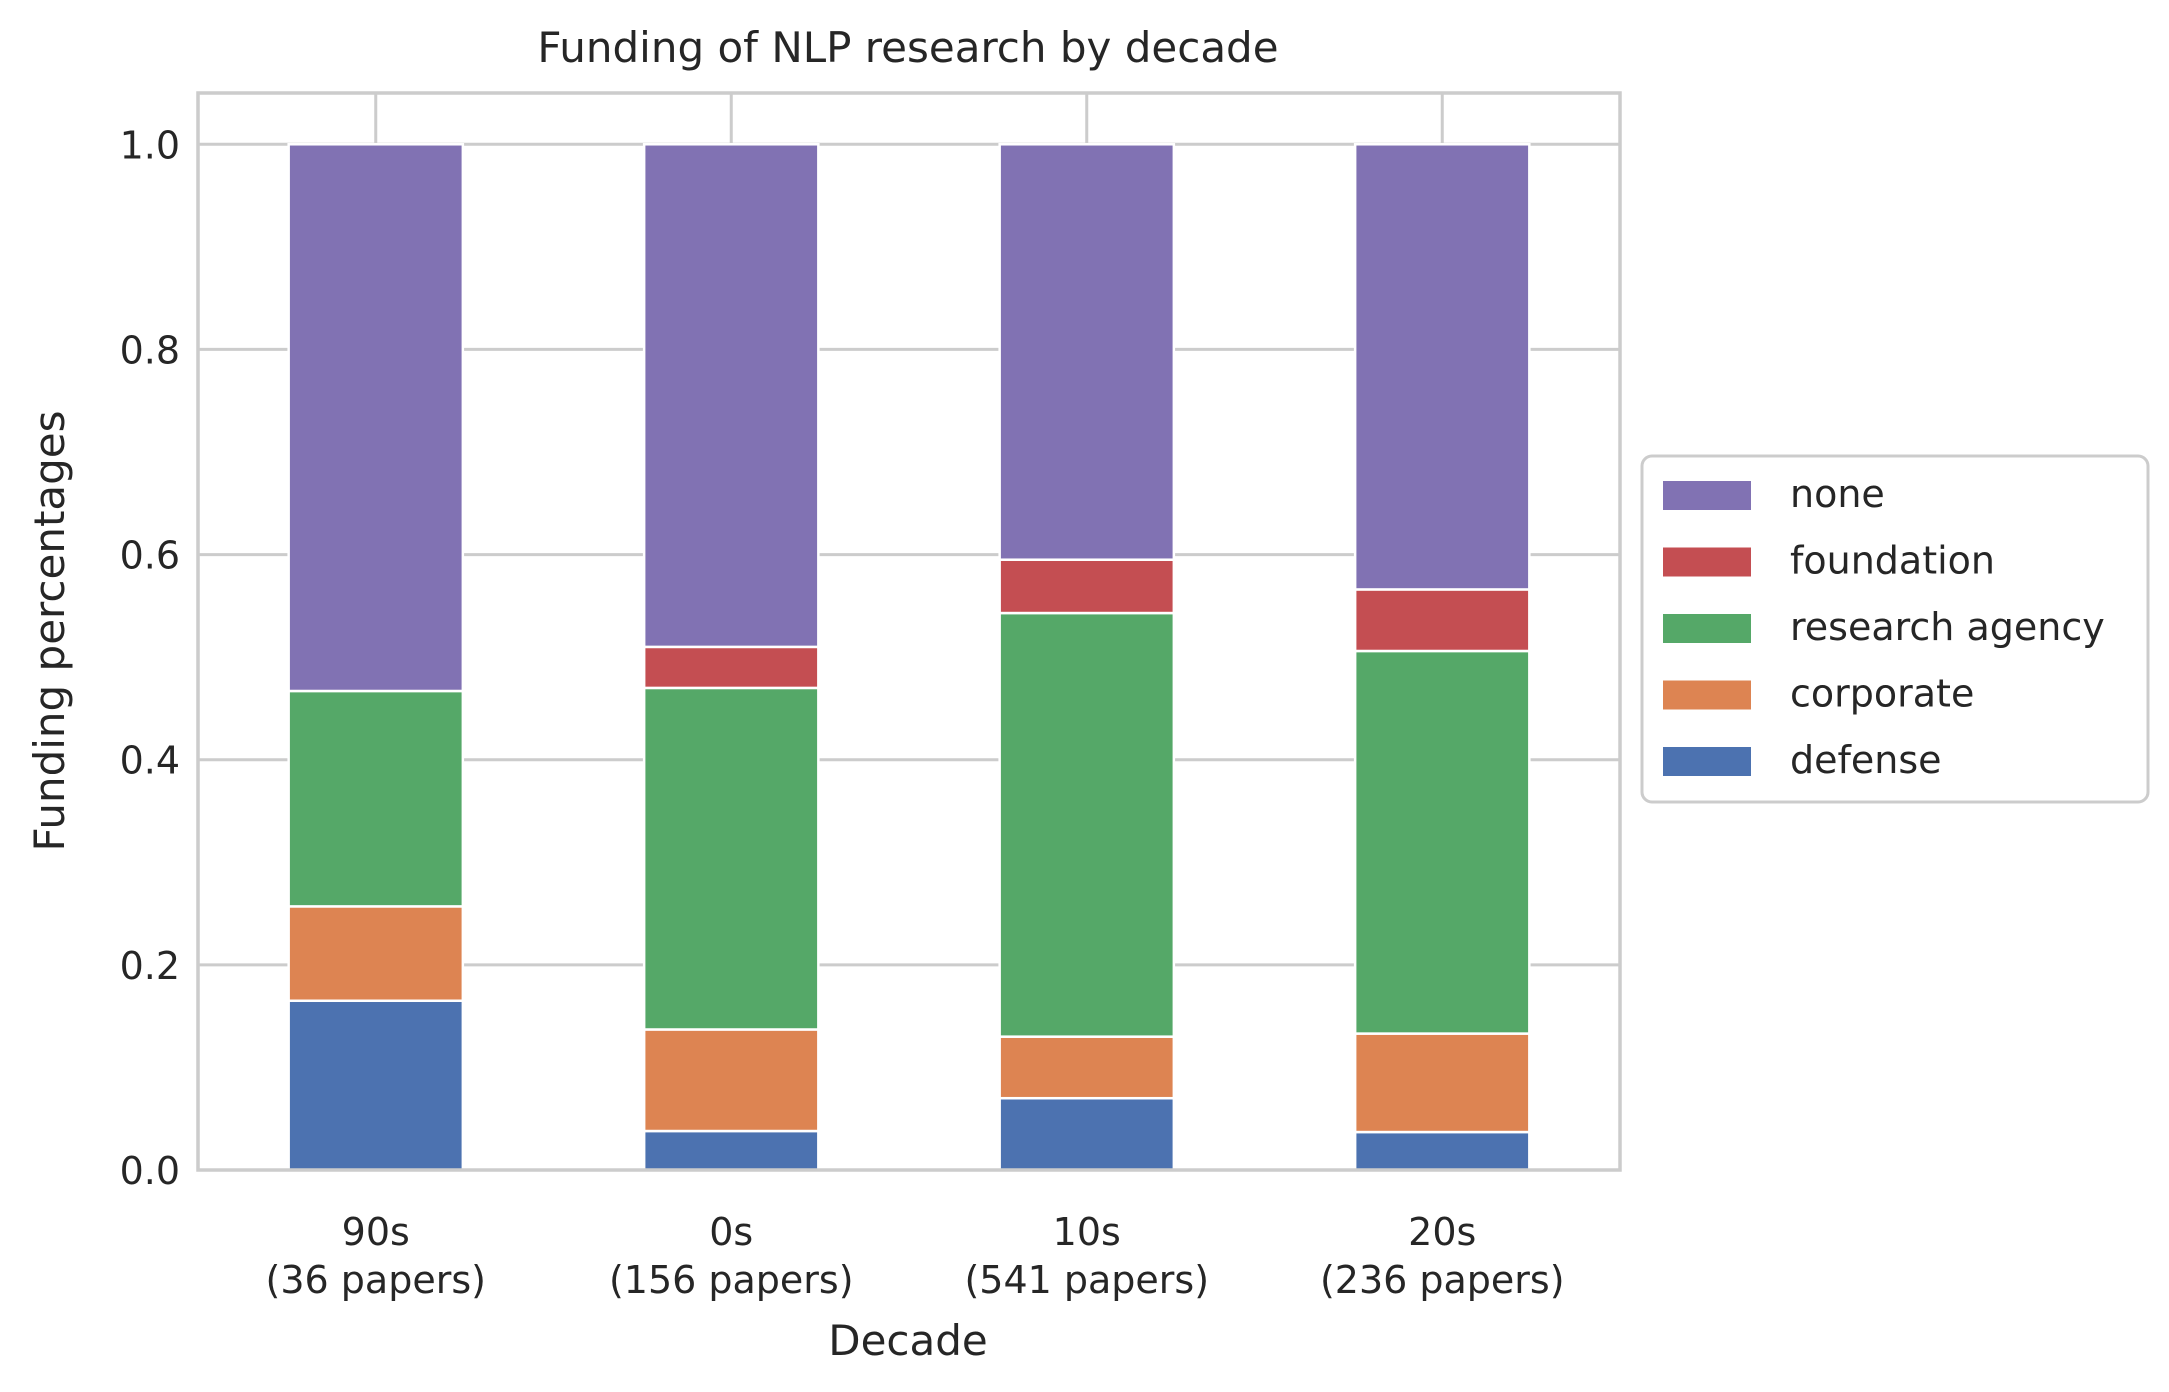 The width and height of the screenshot is (2169, 1392). Describe the element at coordinates (1947, 627) in the screenshot. I see `legend-label: research agency` at that location.